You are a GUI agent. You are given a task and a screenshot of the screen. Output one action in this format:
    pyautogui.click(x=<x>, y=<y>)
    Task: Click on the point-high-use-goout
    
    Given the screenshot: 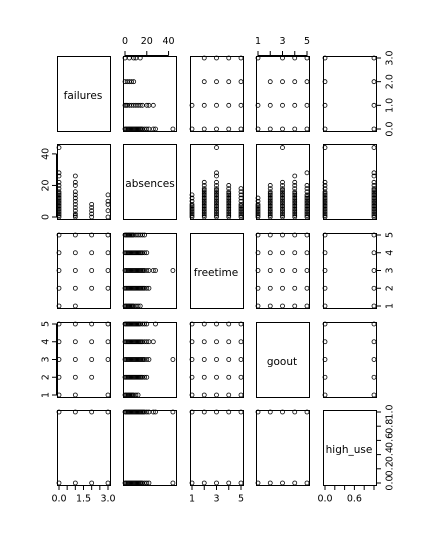 What is the action you would take?
    pyautogui.click(x=307, y=412)
    